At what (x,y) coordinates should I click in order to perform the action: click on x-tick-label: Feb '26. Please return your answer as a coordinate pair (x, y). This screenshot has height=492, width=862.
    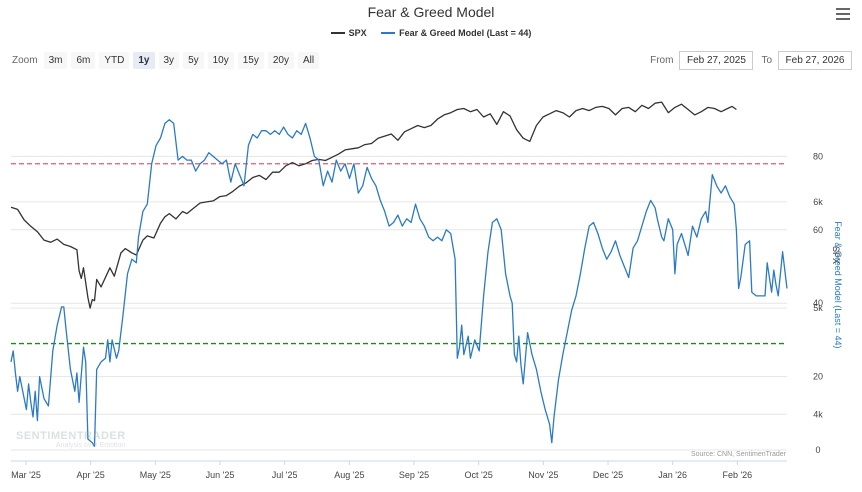
    Looking at the image, I should click on (737, 475).